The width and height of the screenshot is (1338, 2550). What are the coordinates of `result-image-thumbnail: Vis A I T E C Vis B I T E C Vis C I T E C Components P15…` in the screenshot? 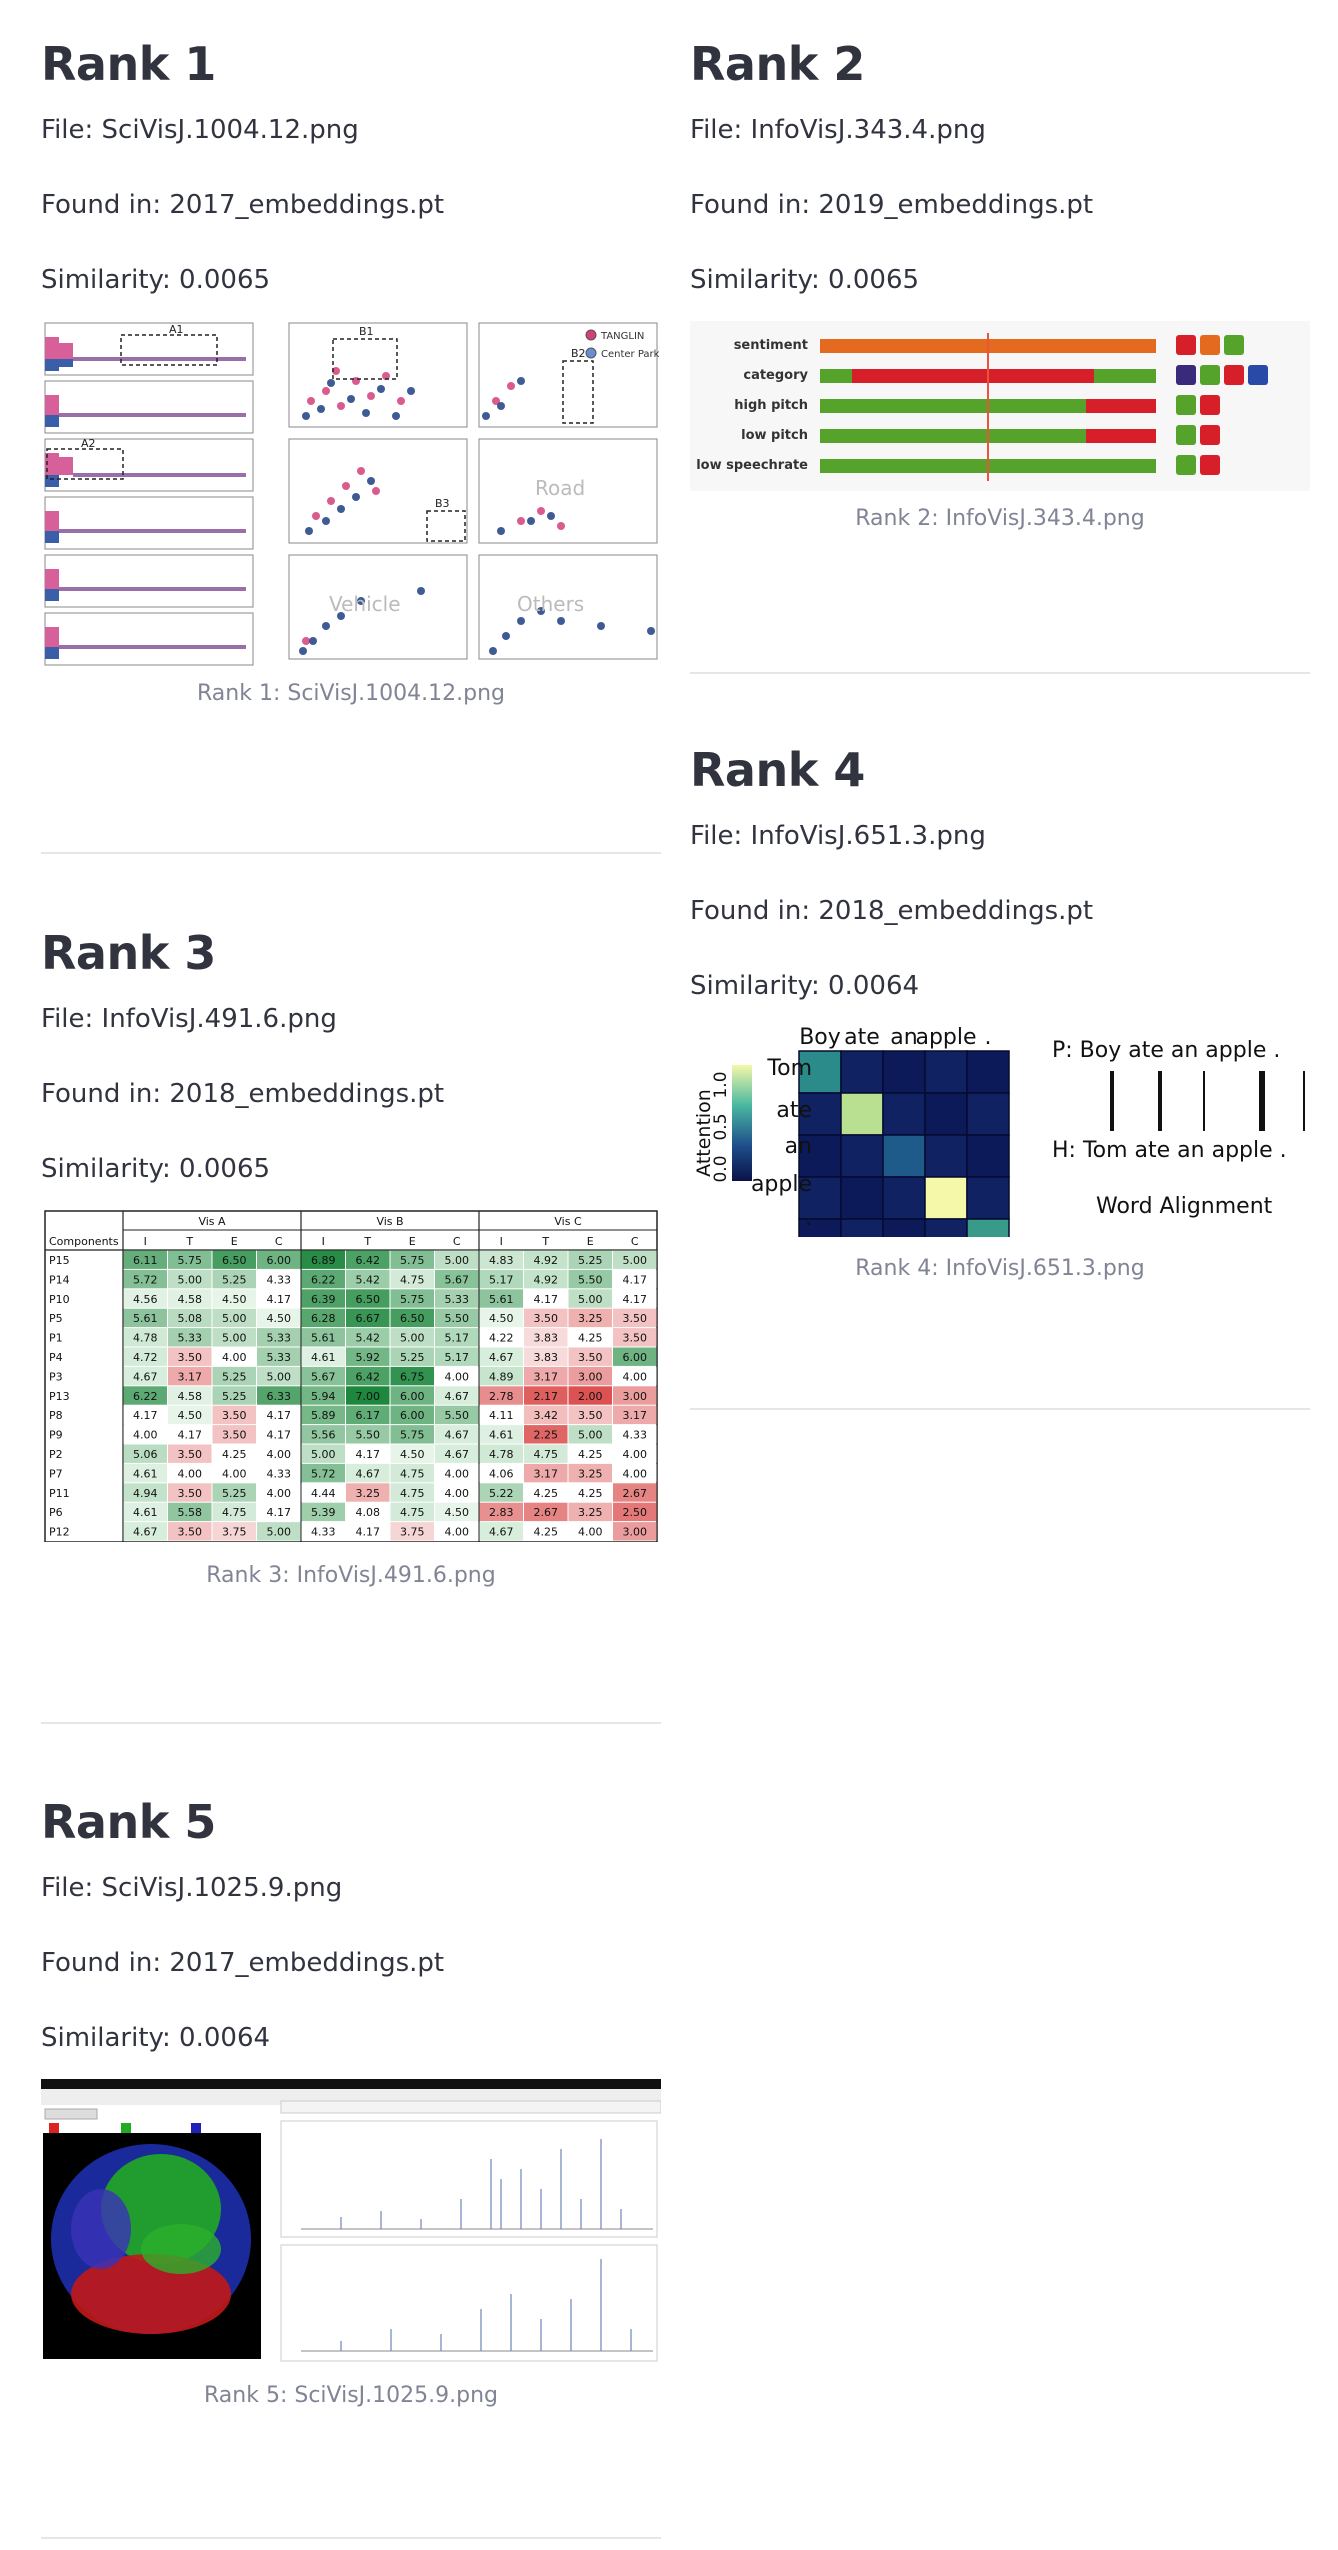 It's located at (351, 1376).